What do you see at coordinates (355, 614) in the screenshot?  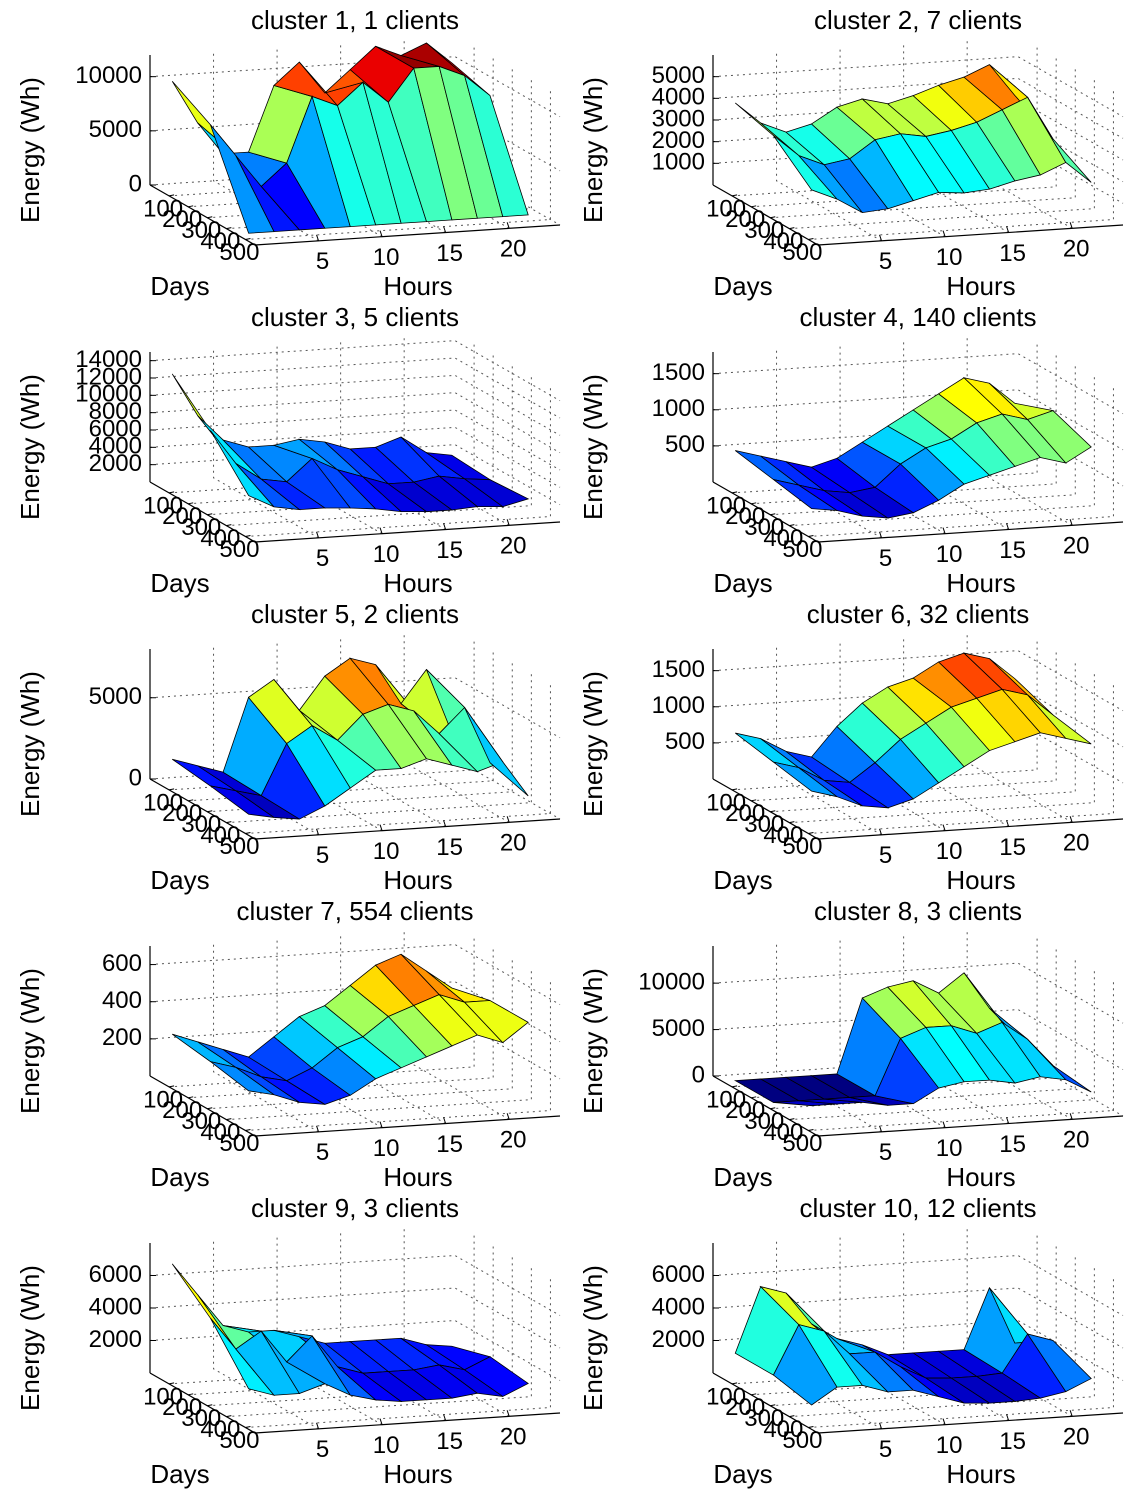 I see `chart-title: cluster 5, 2 clients` at bounding box center [355, 614].